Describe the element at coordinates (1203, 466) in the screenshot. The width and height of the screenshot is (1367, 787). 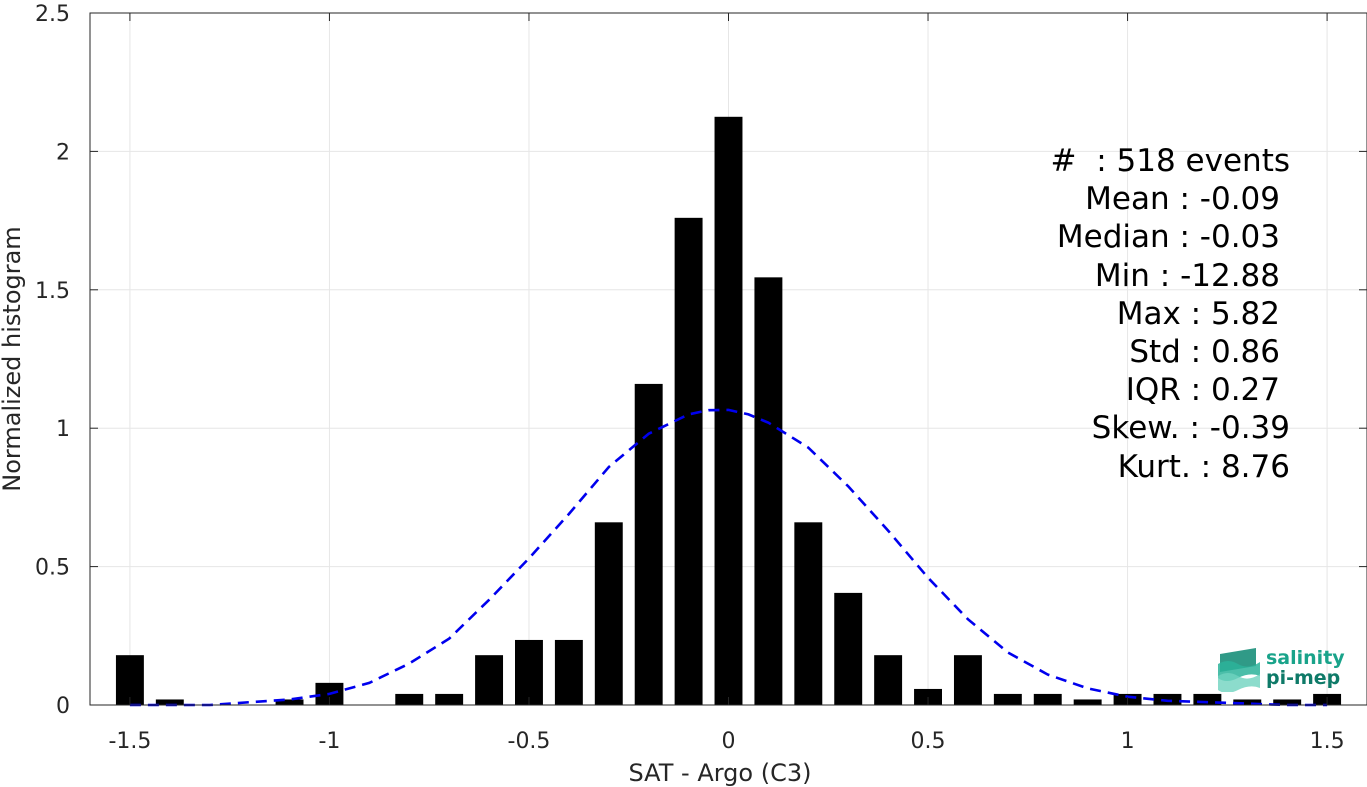
I see `stat-kurt: Kurt. : 8.76` at that location.